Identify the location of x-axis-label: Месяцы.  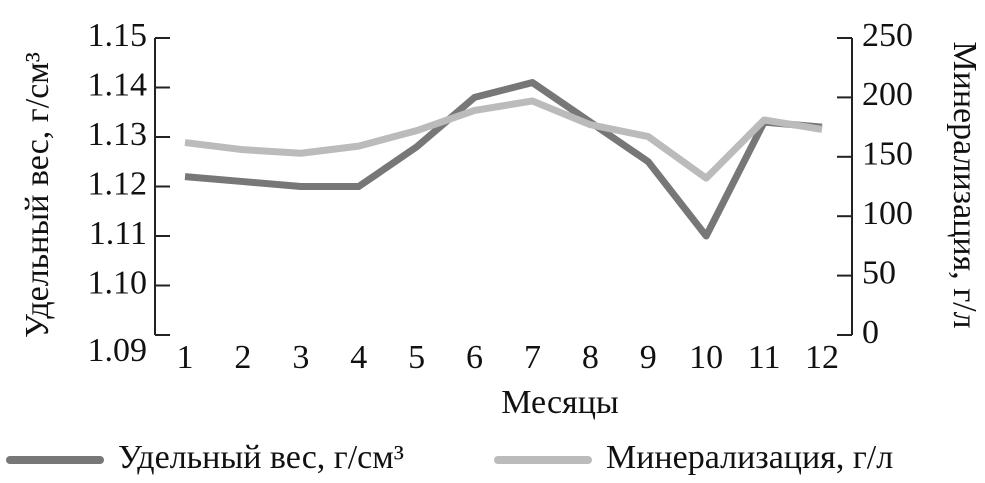
(560, 402).